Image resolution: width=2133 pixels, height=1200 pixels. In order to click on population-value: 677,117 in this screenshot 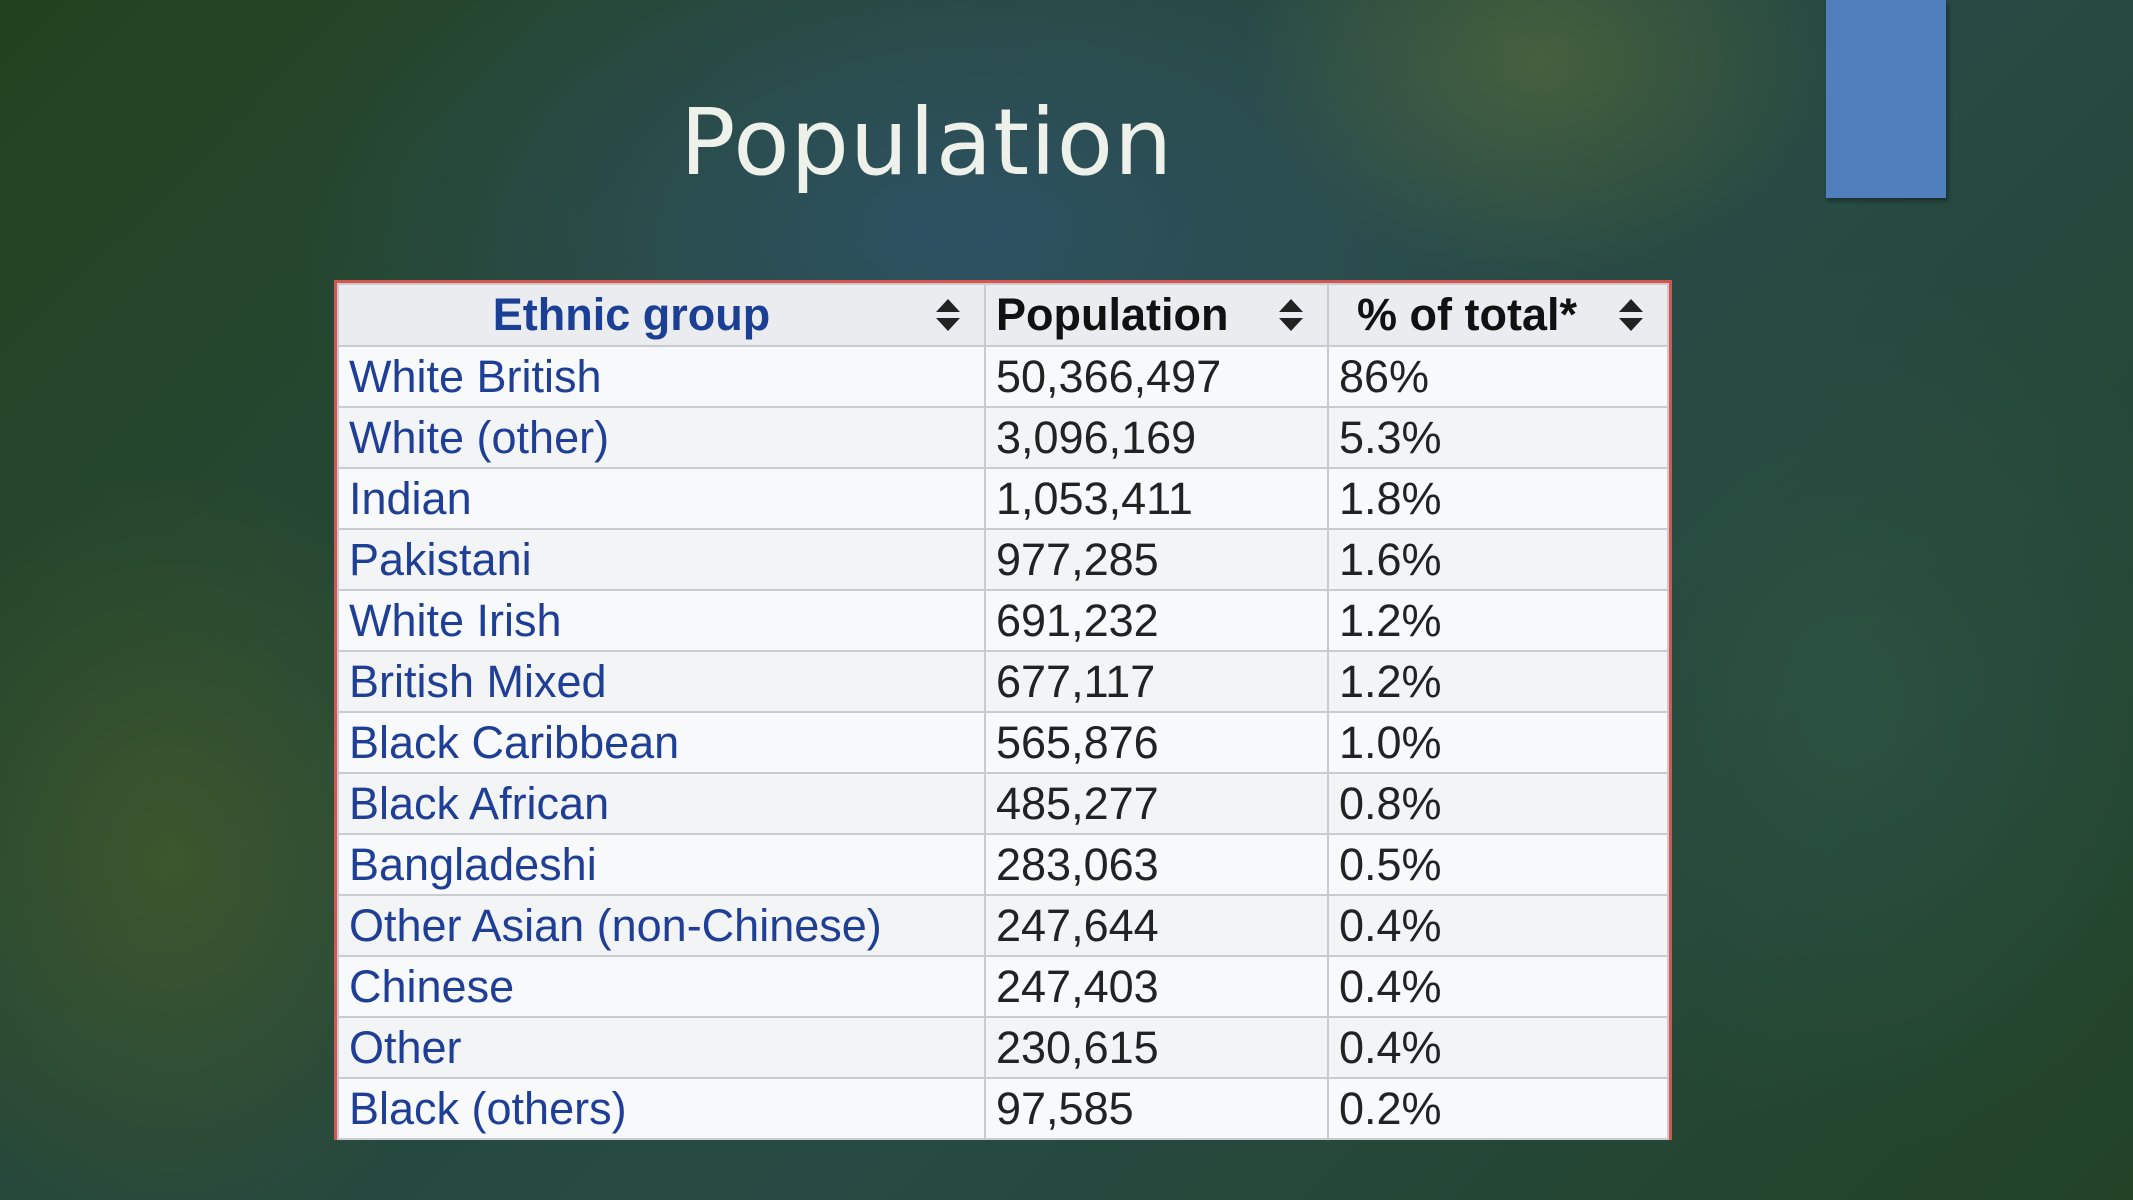, I will do `click(1156, 681)`.